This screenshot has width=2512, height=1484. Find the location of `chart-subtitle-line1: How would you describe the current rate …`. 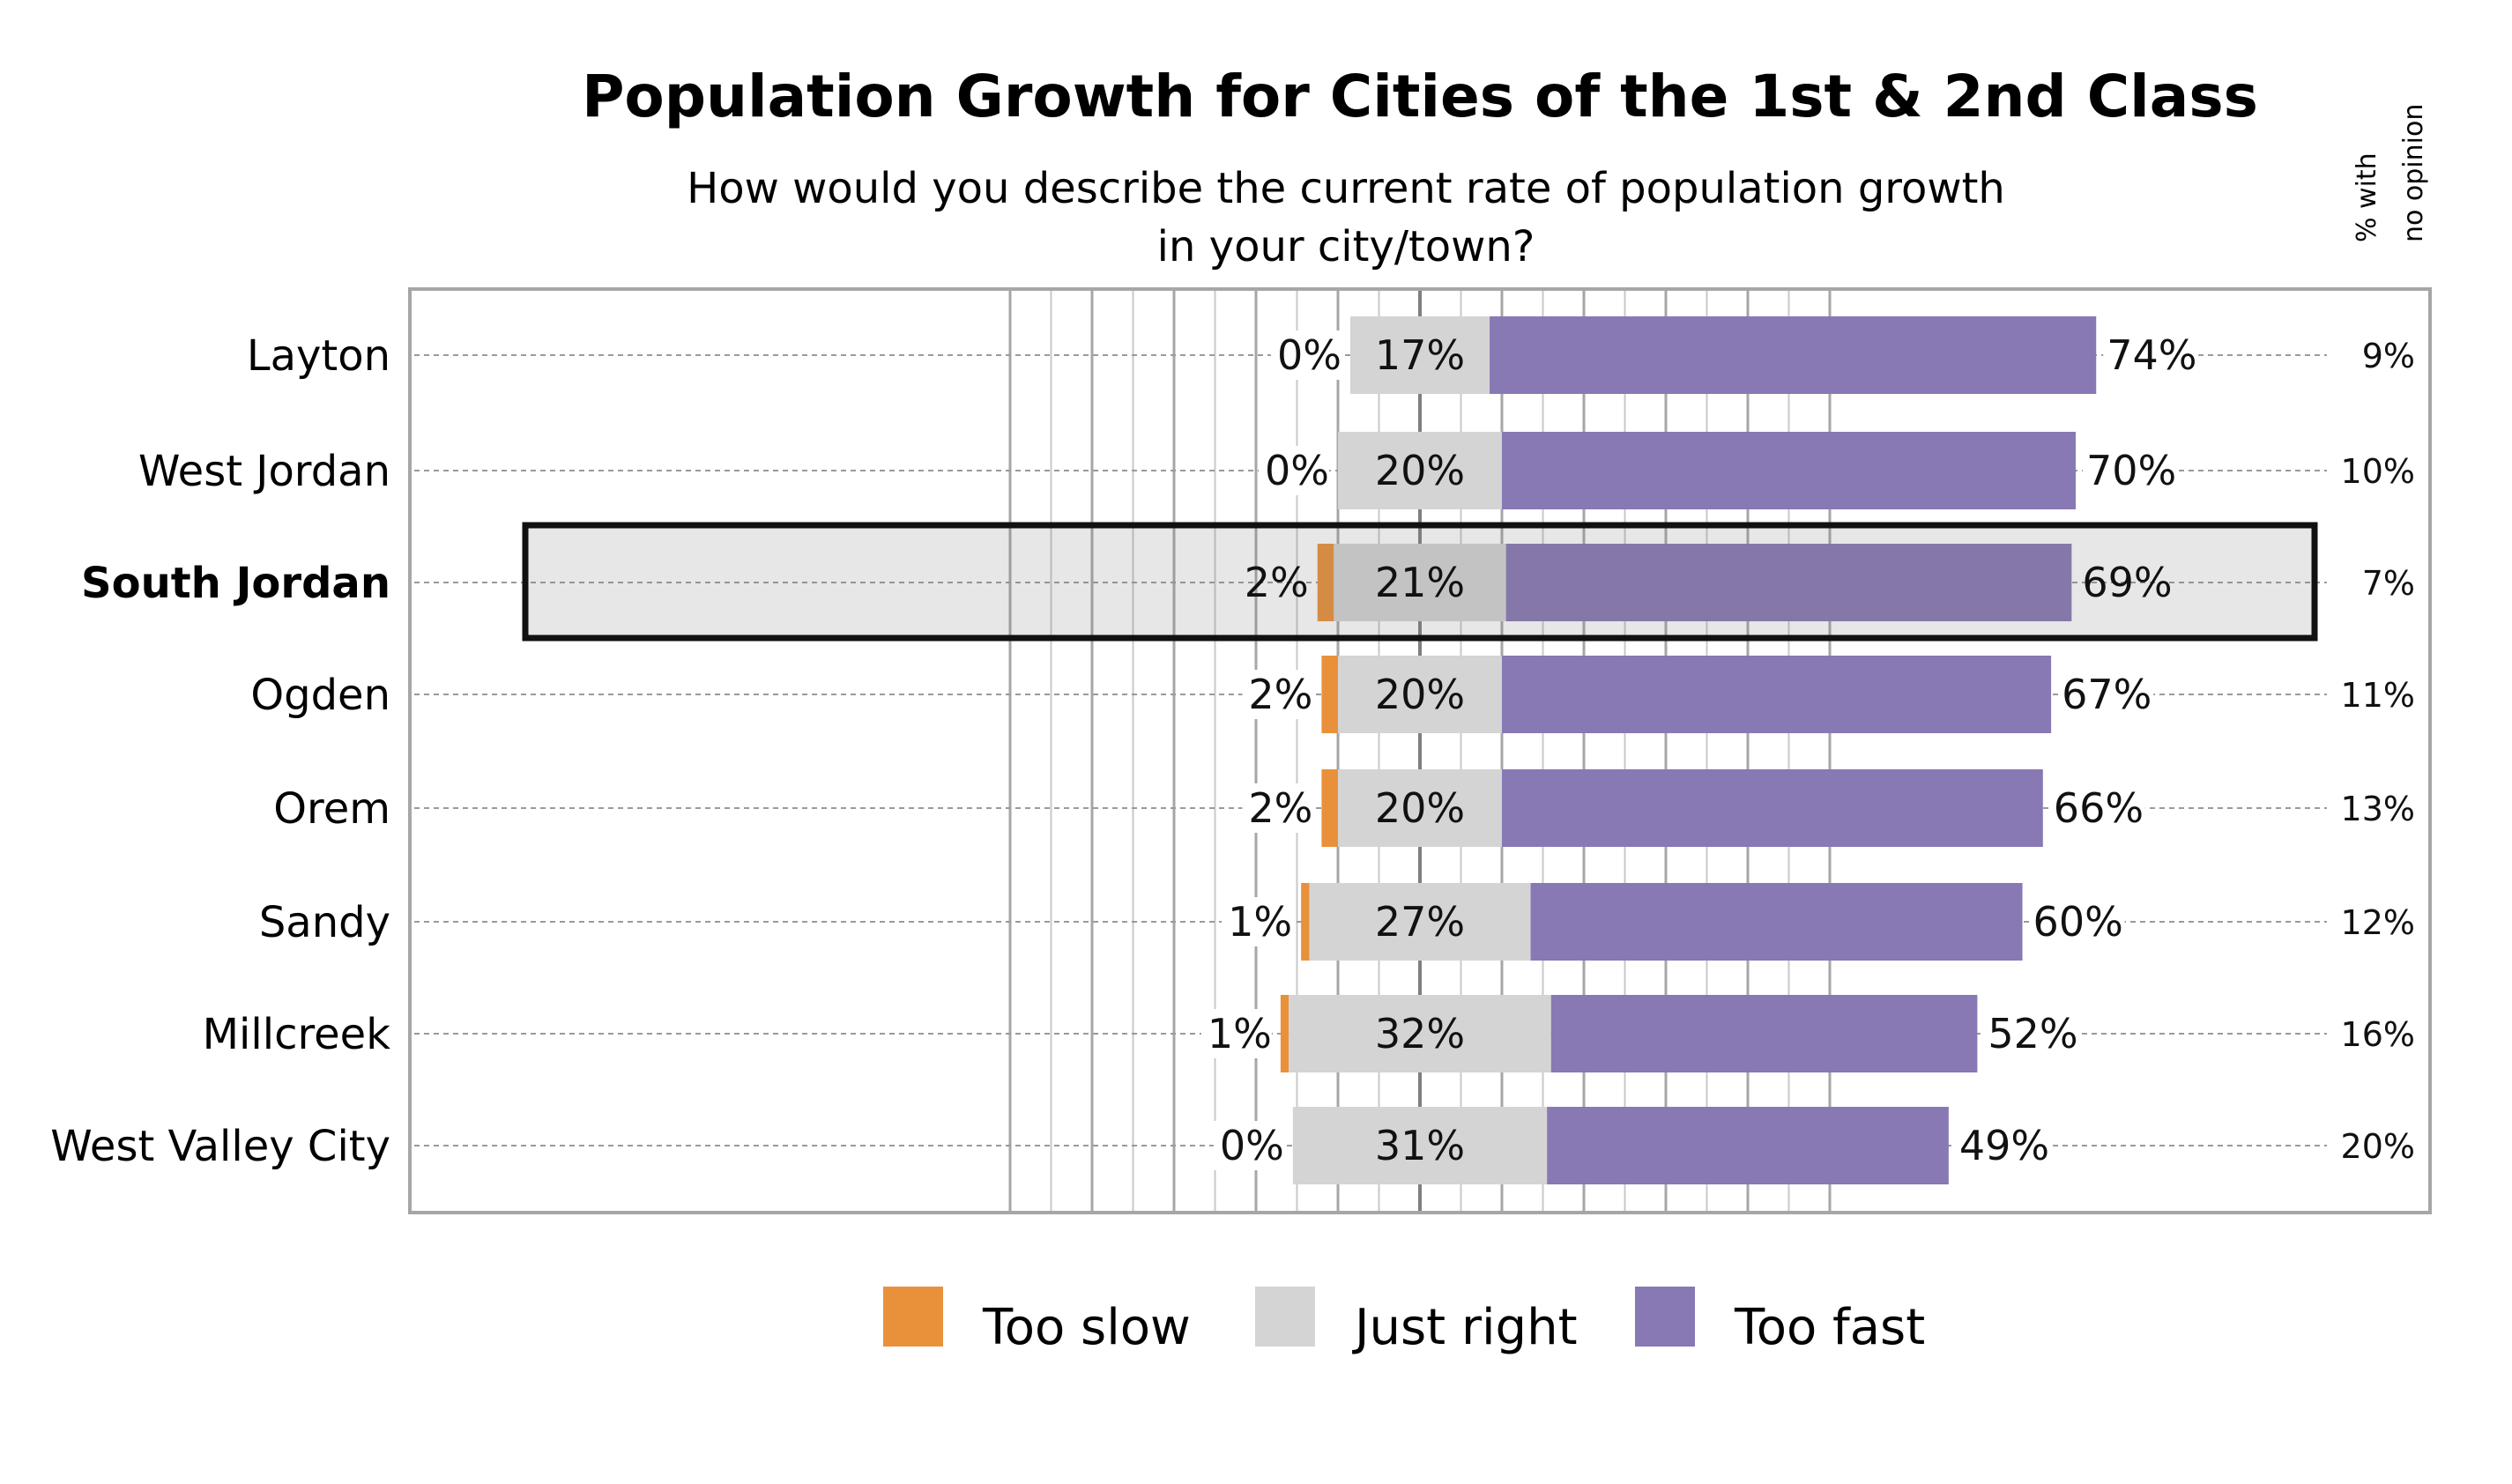

chart-subtitle-line1: How would you describe the current rate … is located at coordinates (1346, 188).